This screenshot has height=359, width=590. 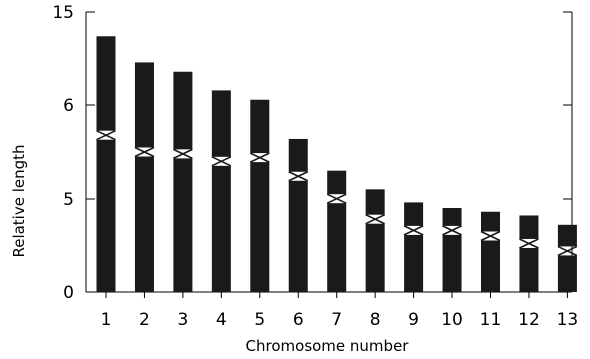 What do you see at coordinates (259, 320) in the screenshot?
I see `x-tick-label: 5` at bounding box center [259, 320].